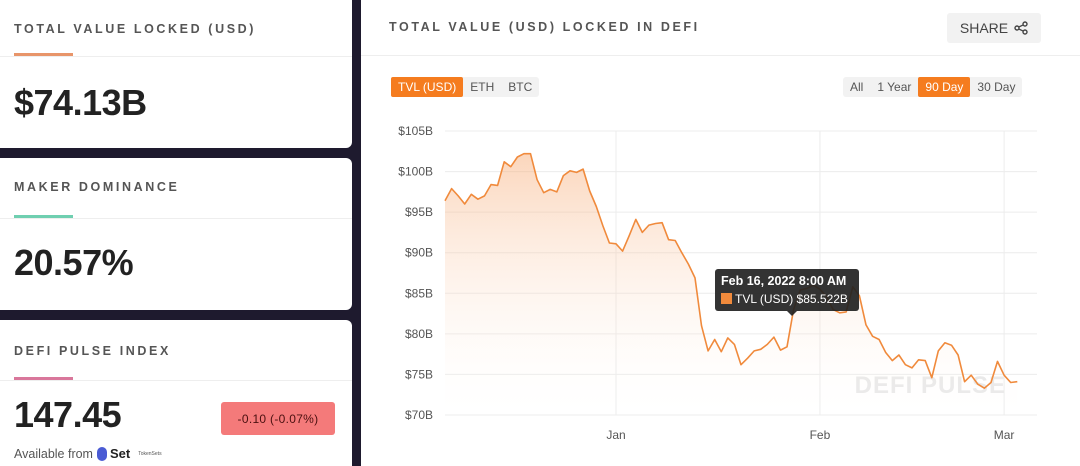  What do you see at coordinates (419, 334) in the screenshot?
I see `y-tick-label: $80B` at bounding box center [419, 334].